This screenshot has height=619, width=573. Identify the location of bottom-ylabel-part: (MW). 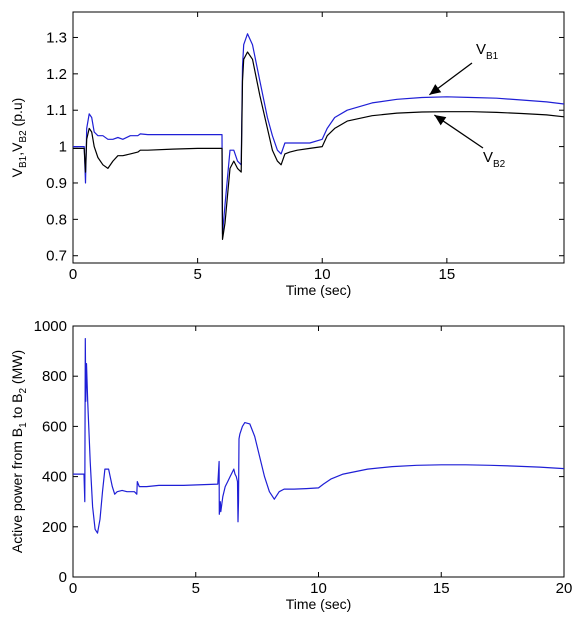
(17, 369).